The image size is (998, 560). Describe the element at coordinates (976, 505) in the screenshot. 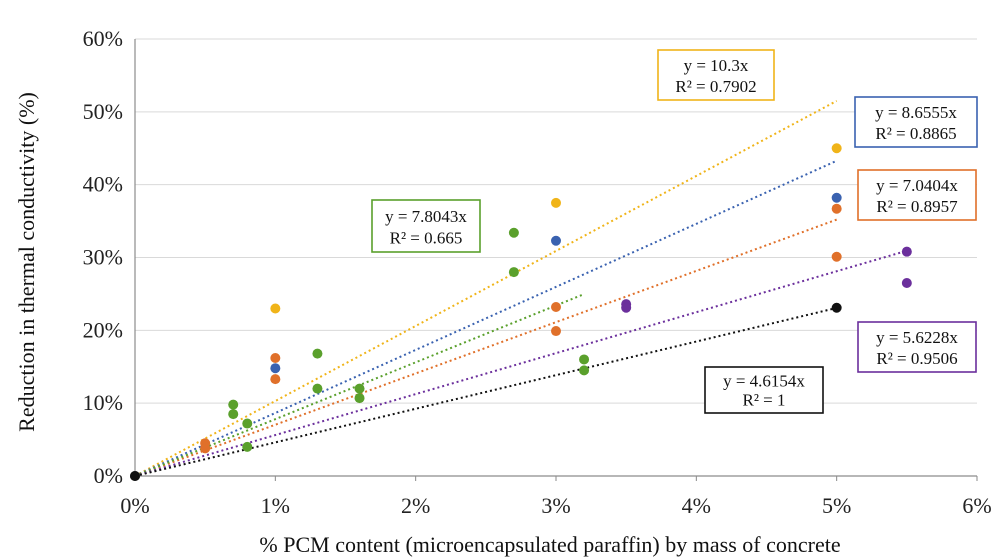

I see `x-tick-label: 6%` at that location.